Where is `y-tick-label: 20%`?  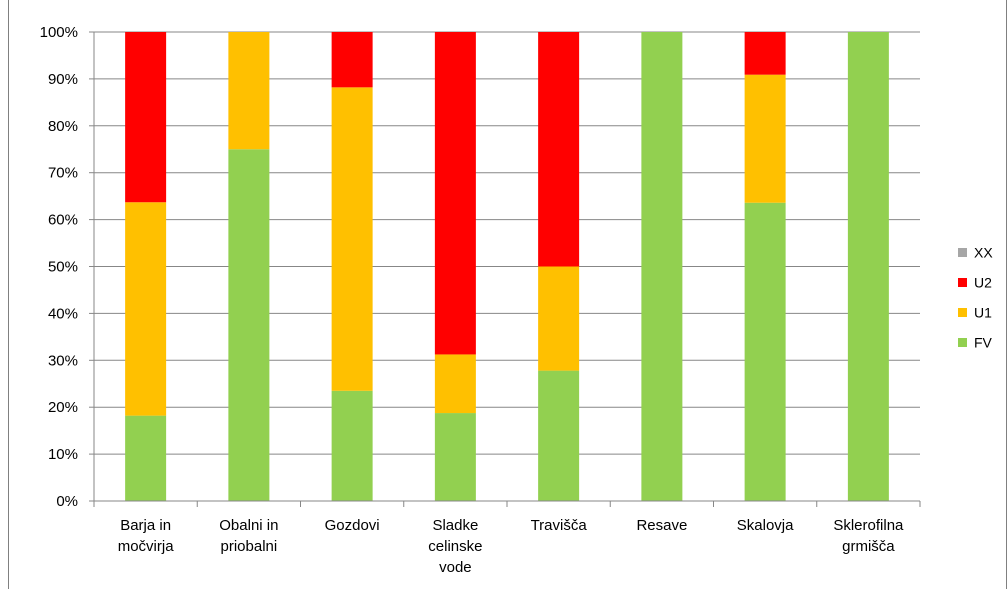
y-tick-label: 20% is located at coordinates (63, 407).